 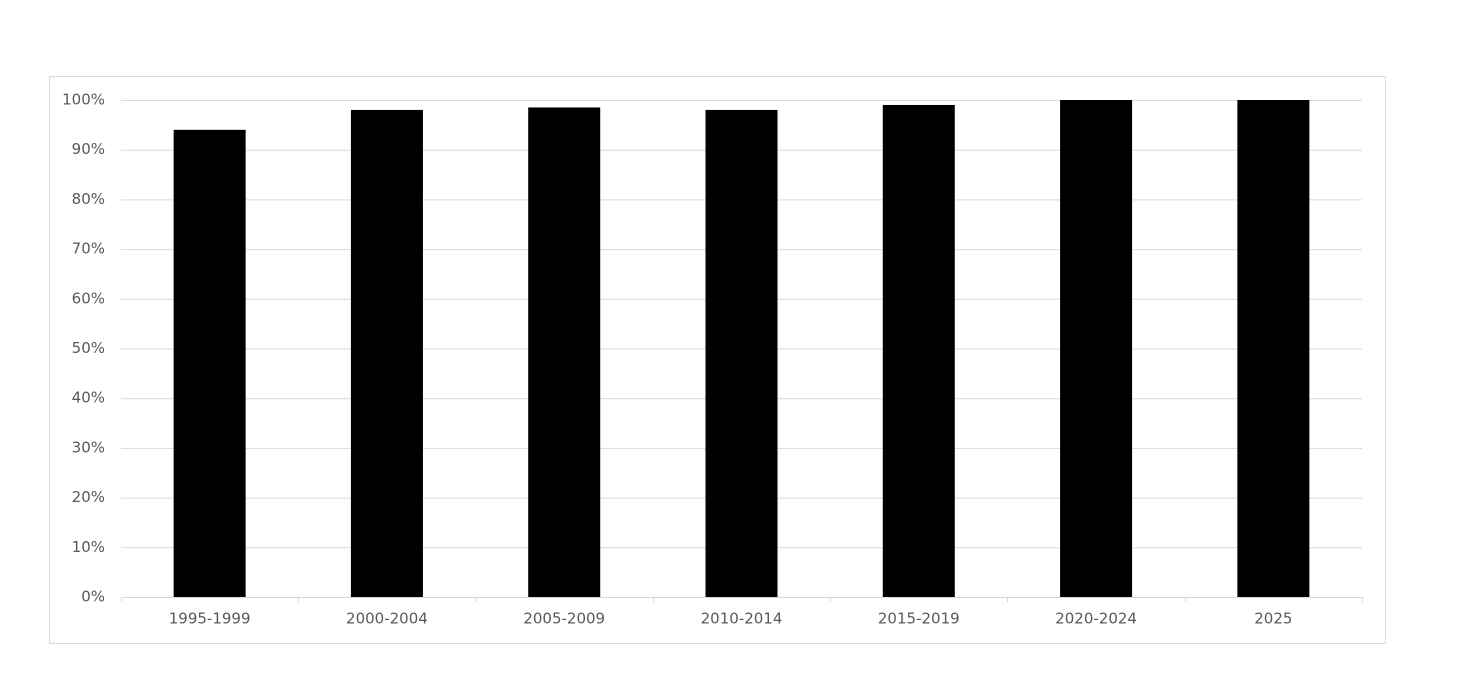 What do you see at coordinates (1096, 619) in the screenshot?
I see `x-tick-label: 2020-2024` at bounding box center [1096, 619].